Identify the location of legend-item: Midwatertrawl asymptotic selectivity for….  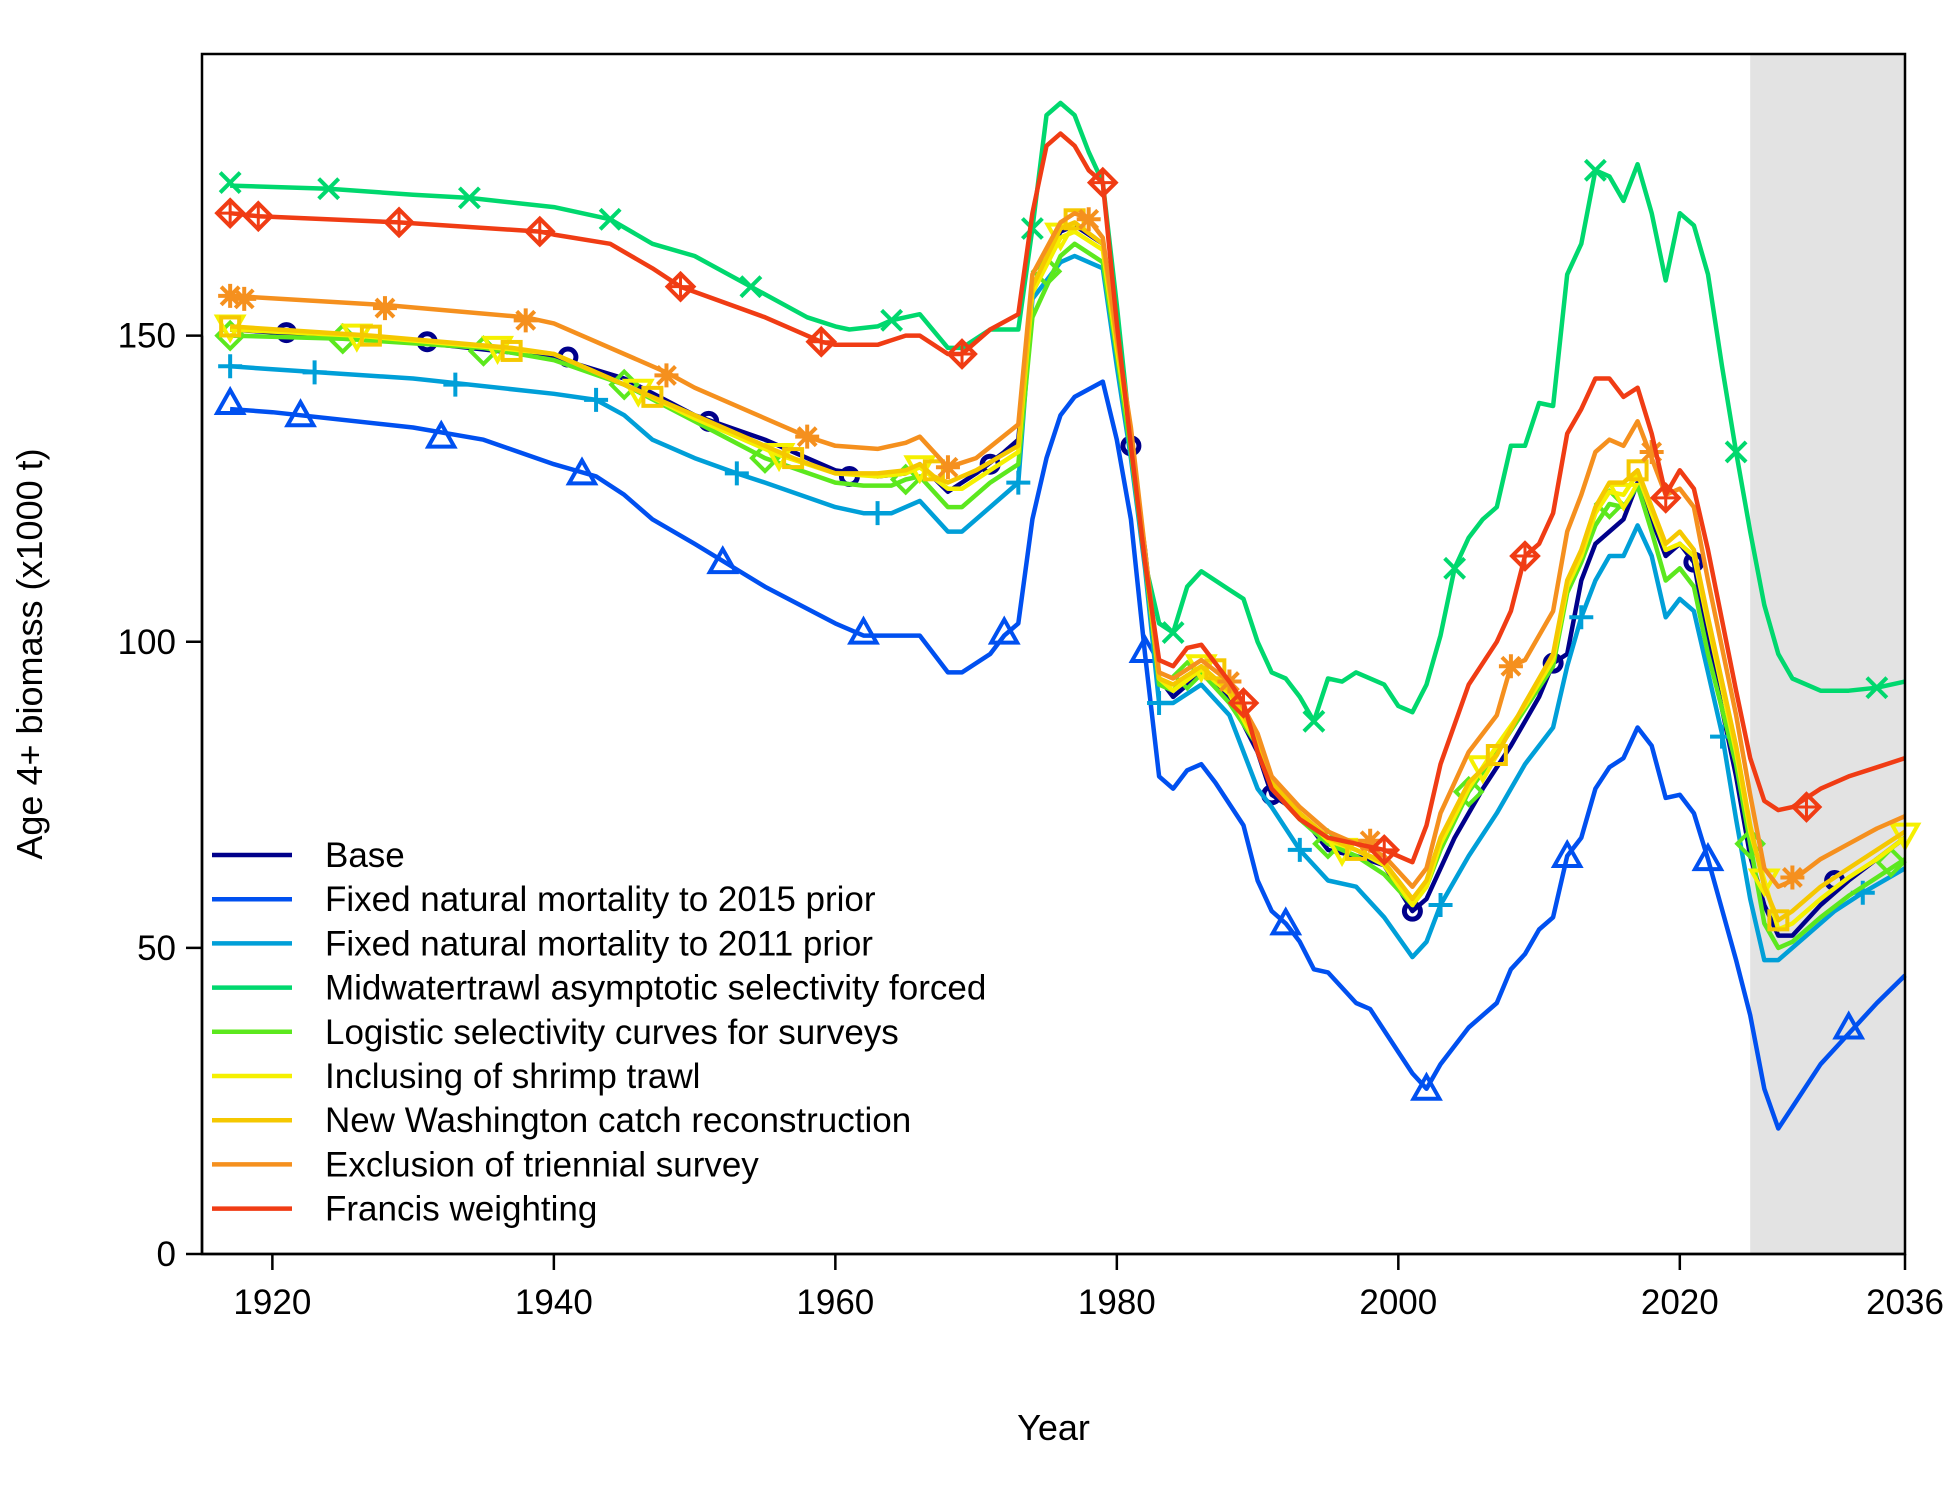
(599, 988).